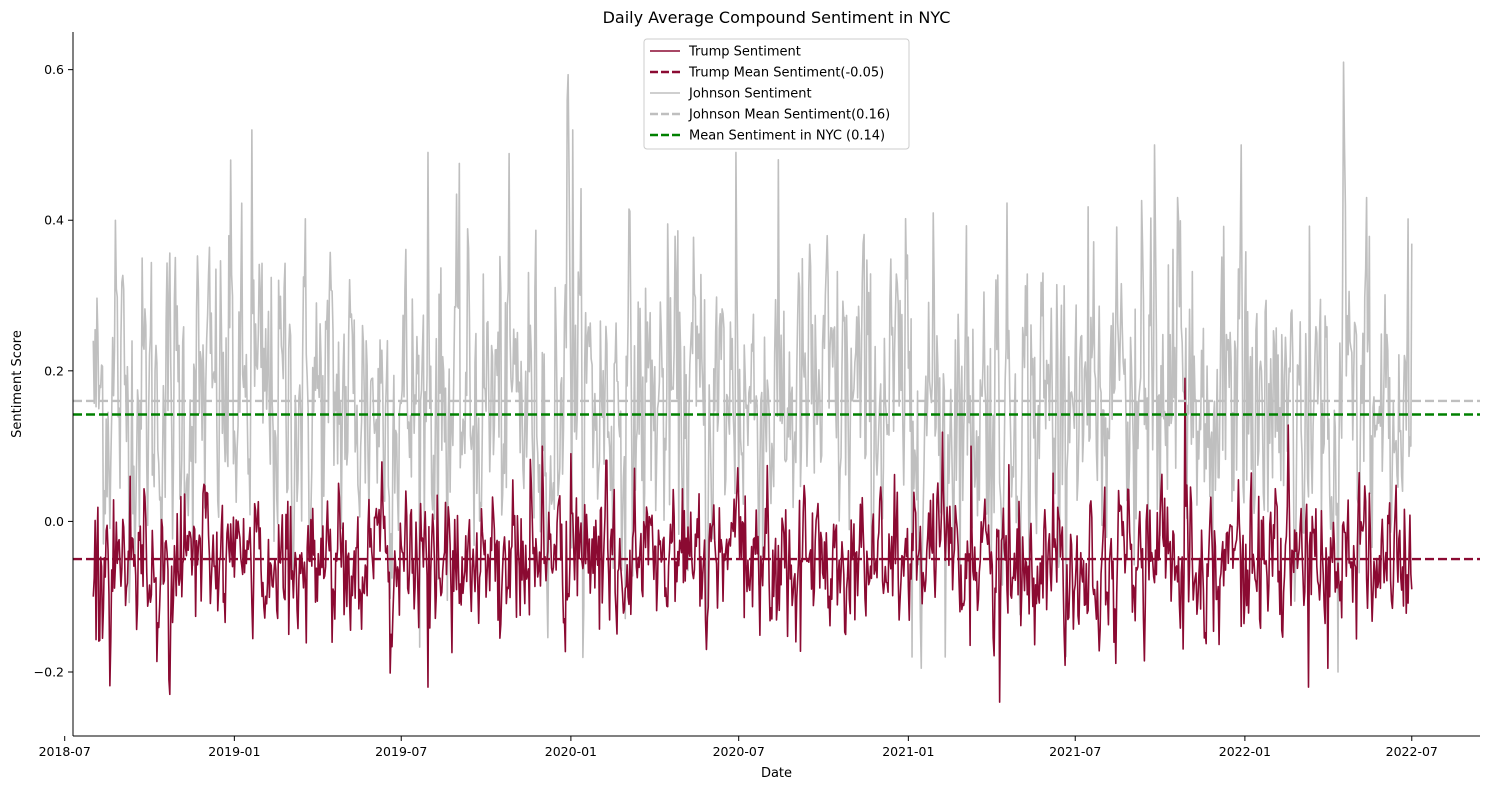  Describe the element at coordinates (54, 521) in the screenshot. I see `y-tick-label: 0.0` at that location.